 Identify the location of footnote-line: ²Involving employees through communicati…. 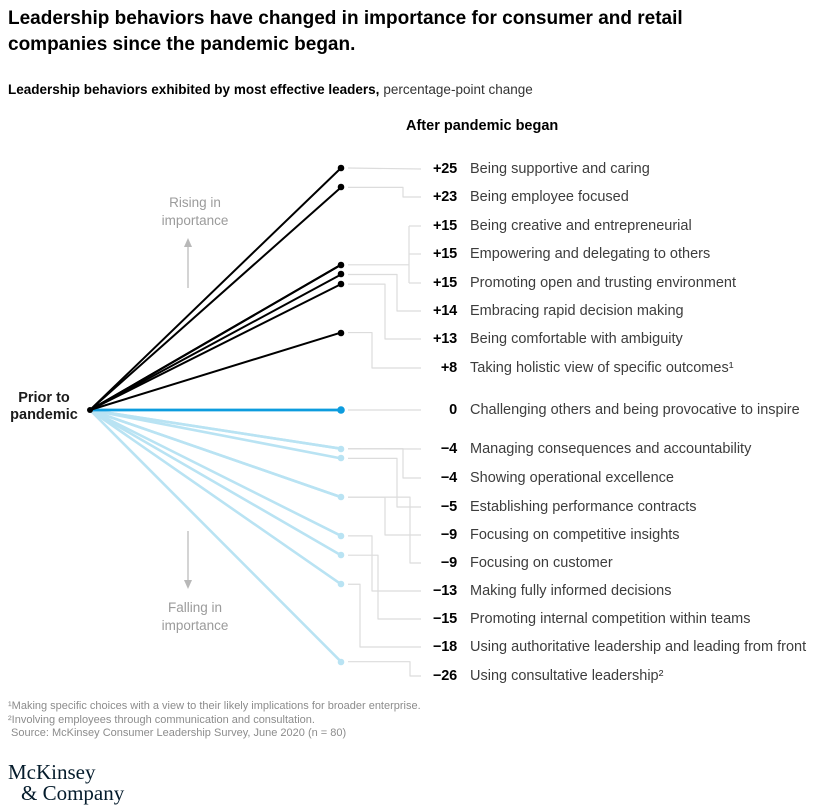
(161, 719).